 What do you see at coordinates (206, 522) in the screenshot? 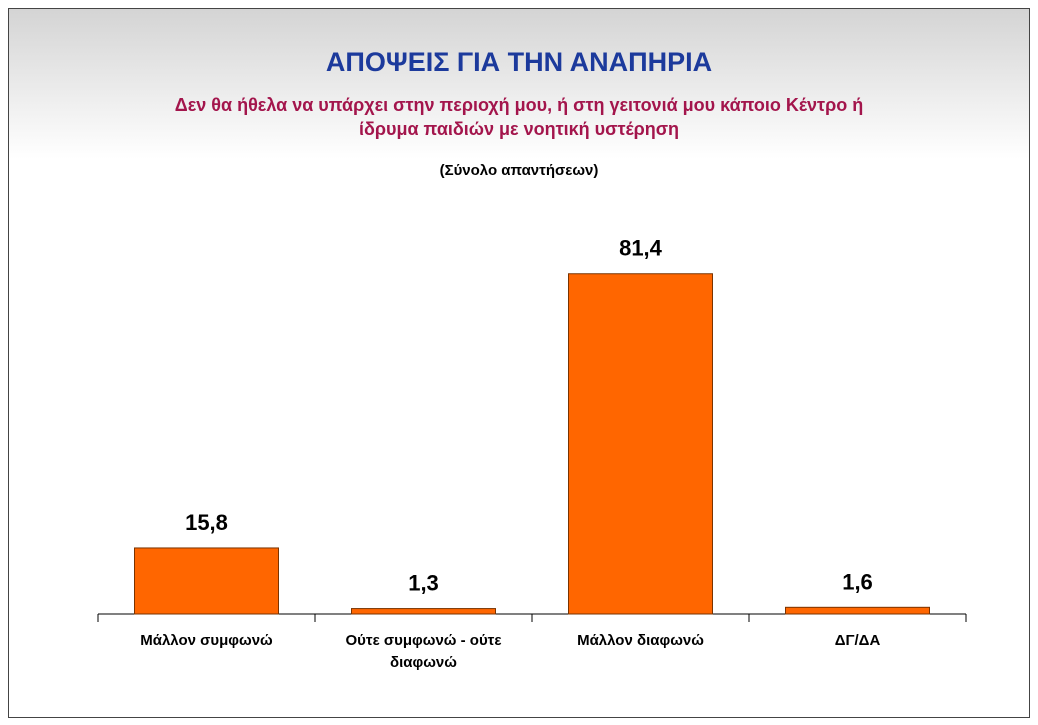
I see `data-label: 15,8` at bounding box center [206, 522].